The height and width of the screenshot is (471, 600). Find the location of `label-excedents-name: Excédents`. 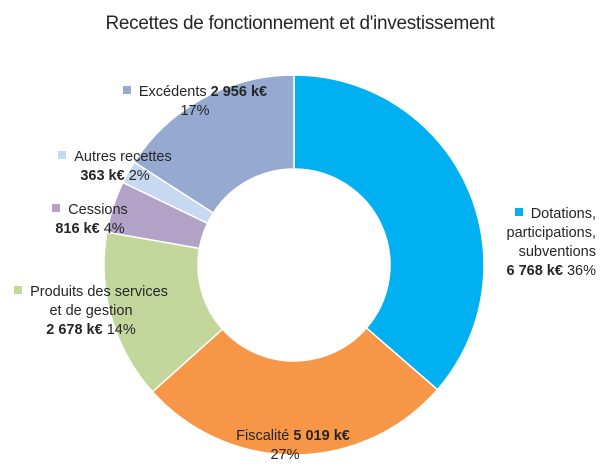

label-excedents-name: Excédents is located at coordinates (172, 92).